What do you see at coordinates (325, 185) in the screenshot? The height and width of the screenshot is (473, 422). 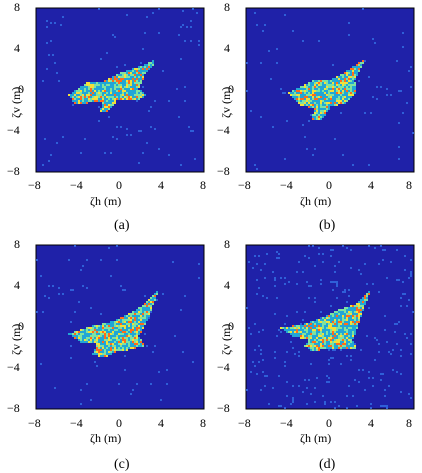 I see `x-tick-labels-b: −8 −4 0 4 8` at bounding box center [325, 185].